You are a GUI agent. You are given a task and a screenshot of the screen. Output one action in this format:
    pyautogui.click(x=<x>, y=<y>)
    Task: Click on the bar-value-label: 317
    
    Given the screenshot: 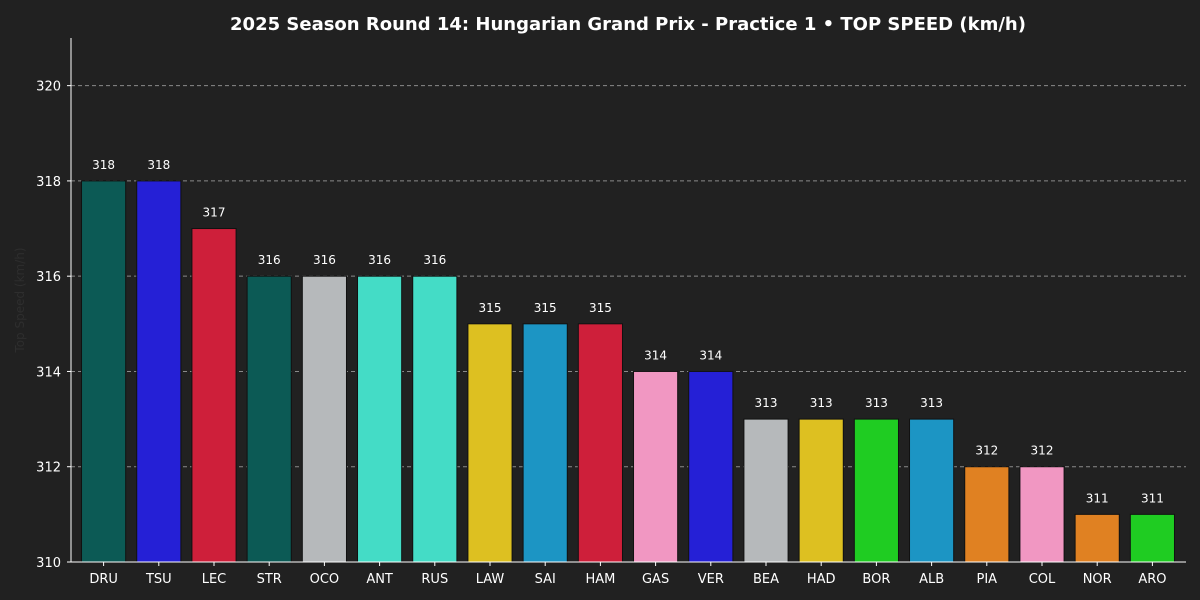 What is the action you would take?
    pyautogui.click(x=214, y=213)
    